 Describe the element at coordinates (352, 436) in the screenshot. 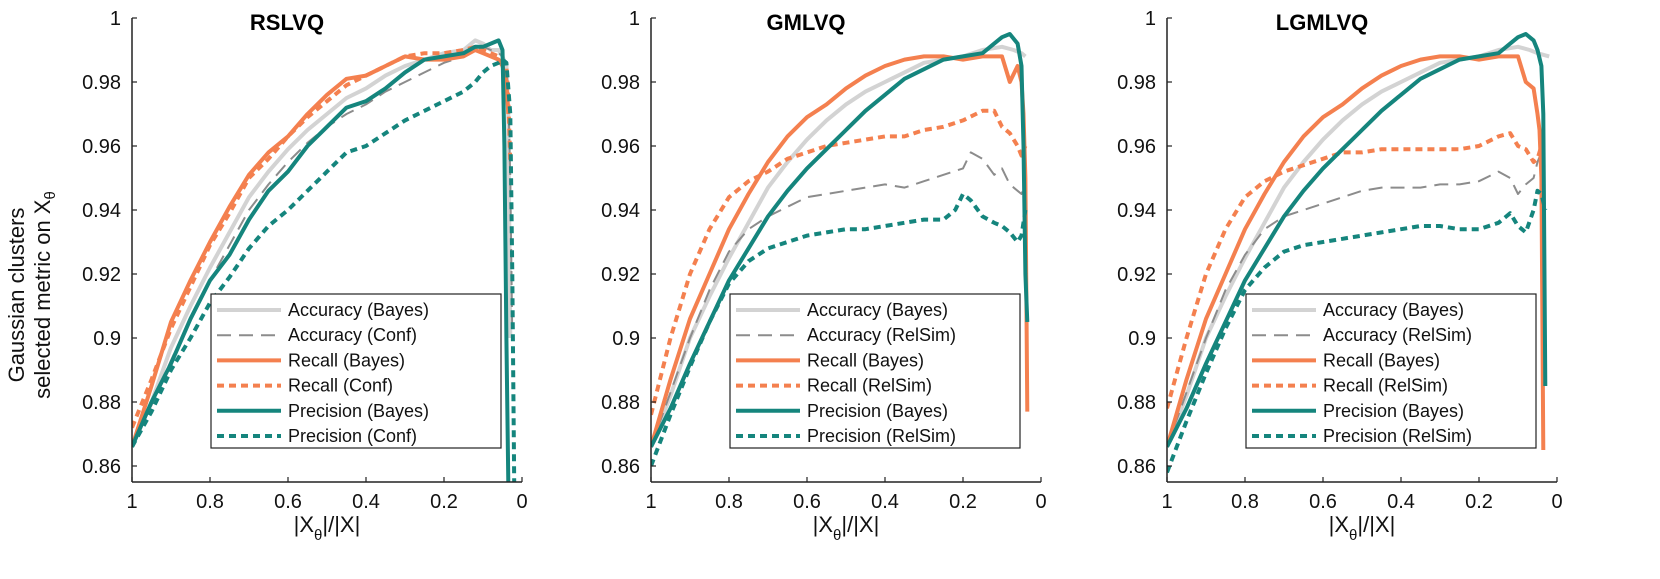

I see `legend-label: Precision (Conf)` at that location.